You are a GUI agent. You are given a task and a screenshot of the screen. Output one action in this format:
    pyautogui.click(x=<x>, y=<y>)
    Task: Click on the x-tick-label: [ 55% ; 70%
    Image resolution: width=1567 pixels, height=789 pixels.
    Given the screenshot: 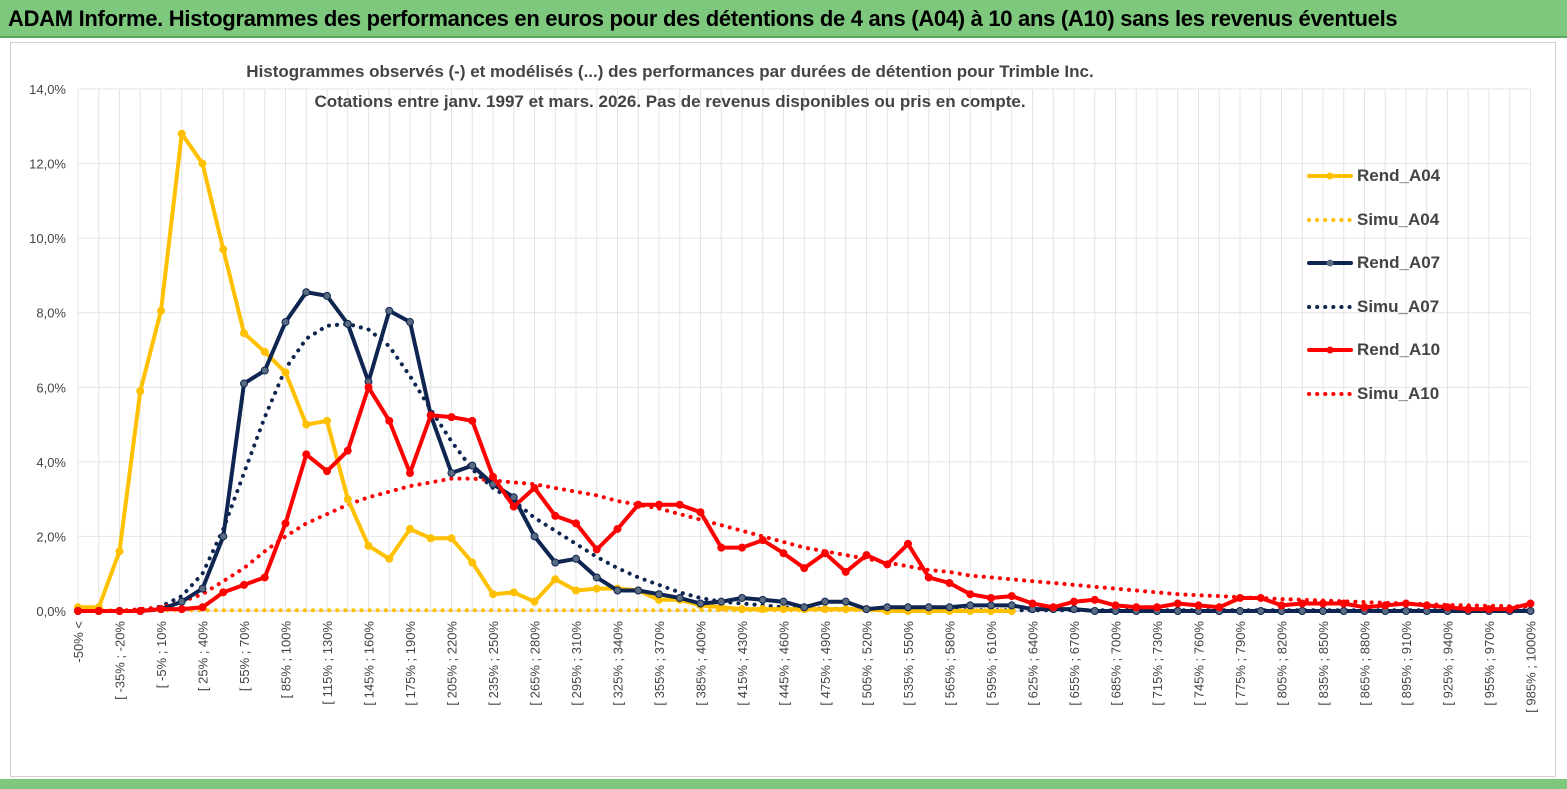 What is the action you would take?
    pyautogui.click(x=244, y=656)
    